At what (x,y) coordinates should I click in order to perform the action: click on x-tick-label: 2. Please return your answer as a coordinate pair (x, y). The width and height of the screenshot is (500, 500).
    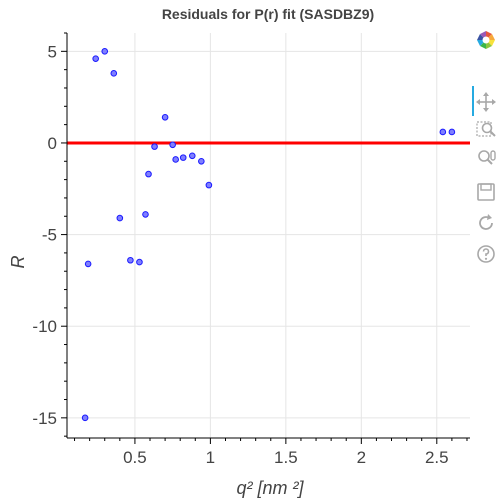
    Looking at the image, I should click on (361, 457).